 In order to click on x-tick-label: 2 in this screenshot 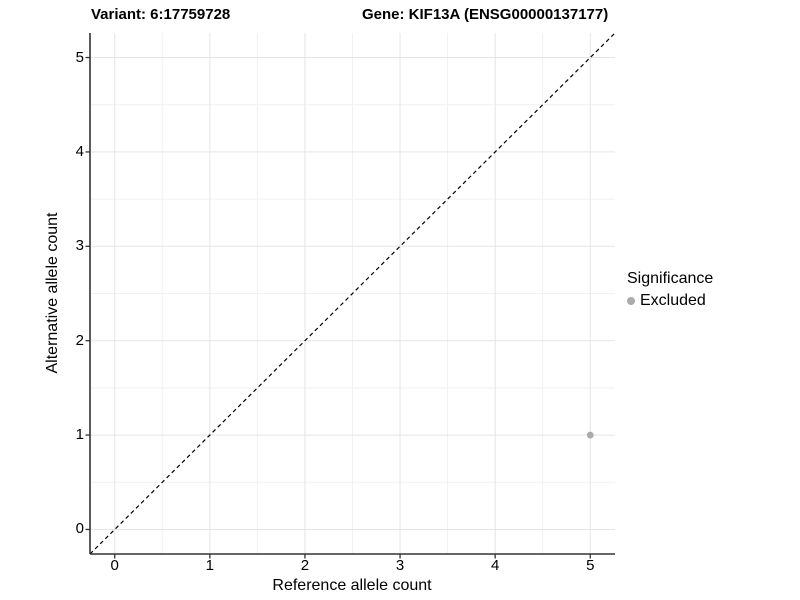, I will do `click(305, 565)`.